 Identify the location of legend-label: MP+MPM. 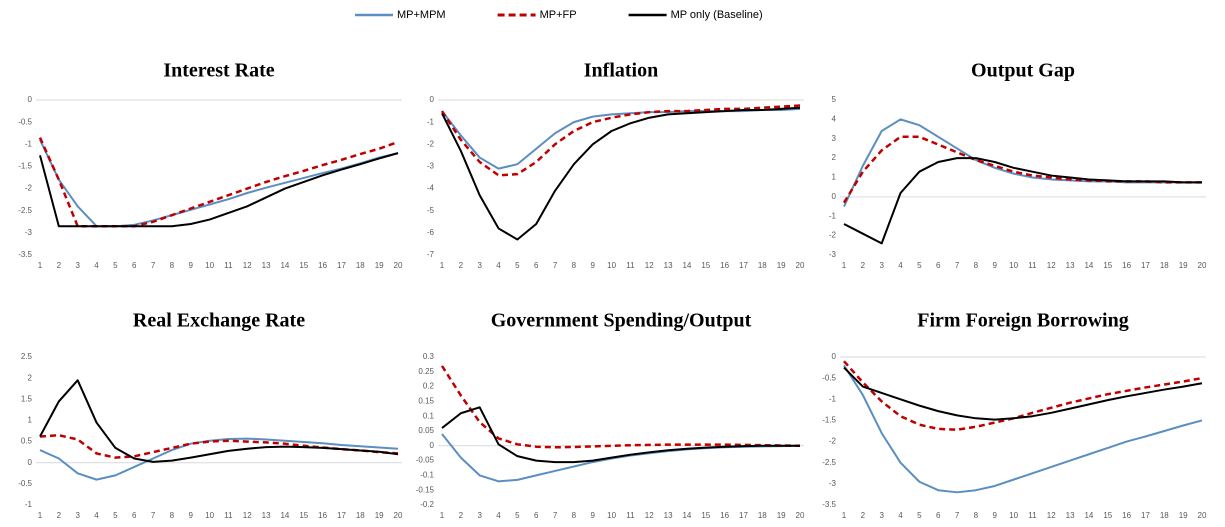
(421, 15).